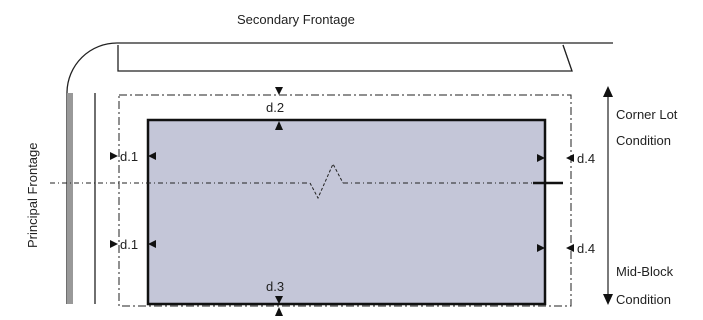 The height and width of the screenshot is (320, 703). I want to click on d2-arrow-down, so click(279, 91).